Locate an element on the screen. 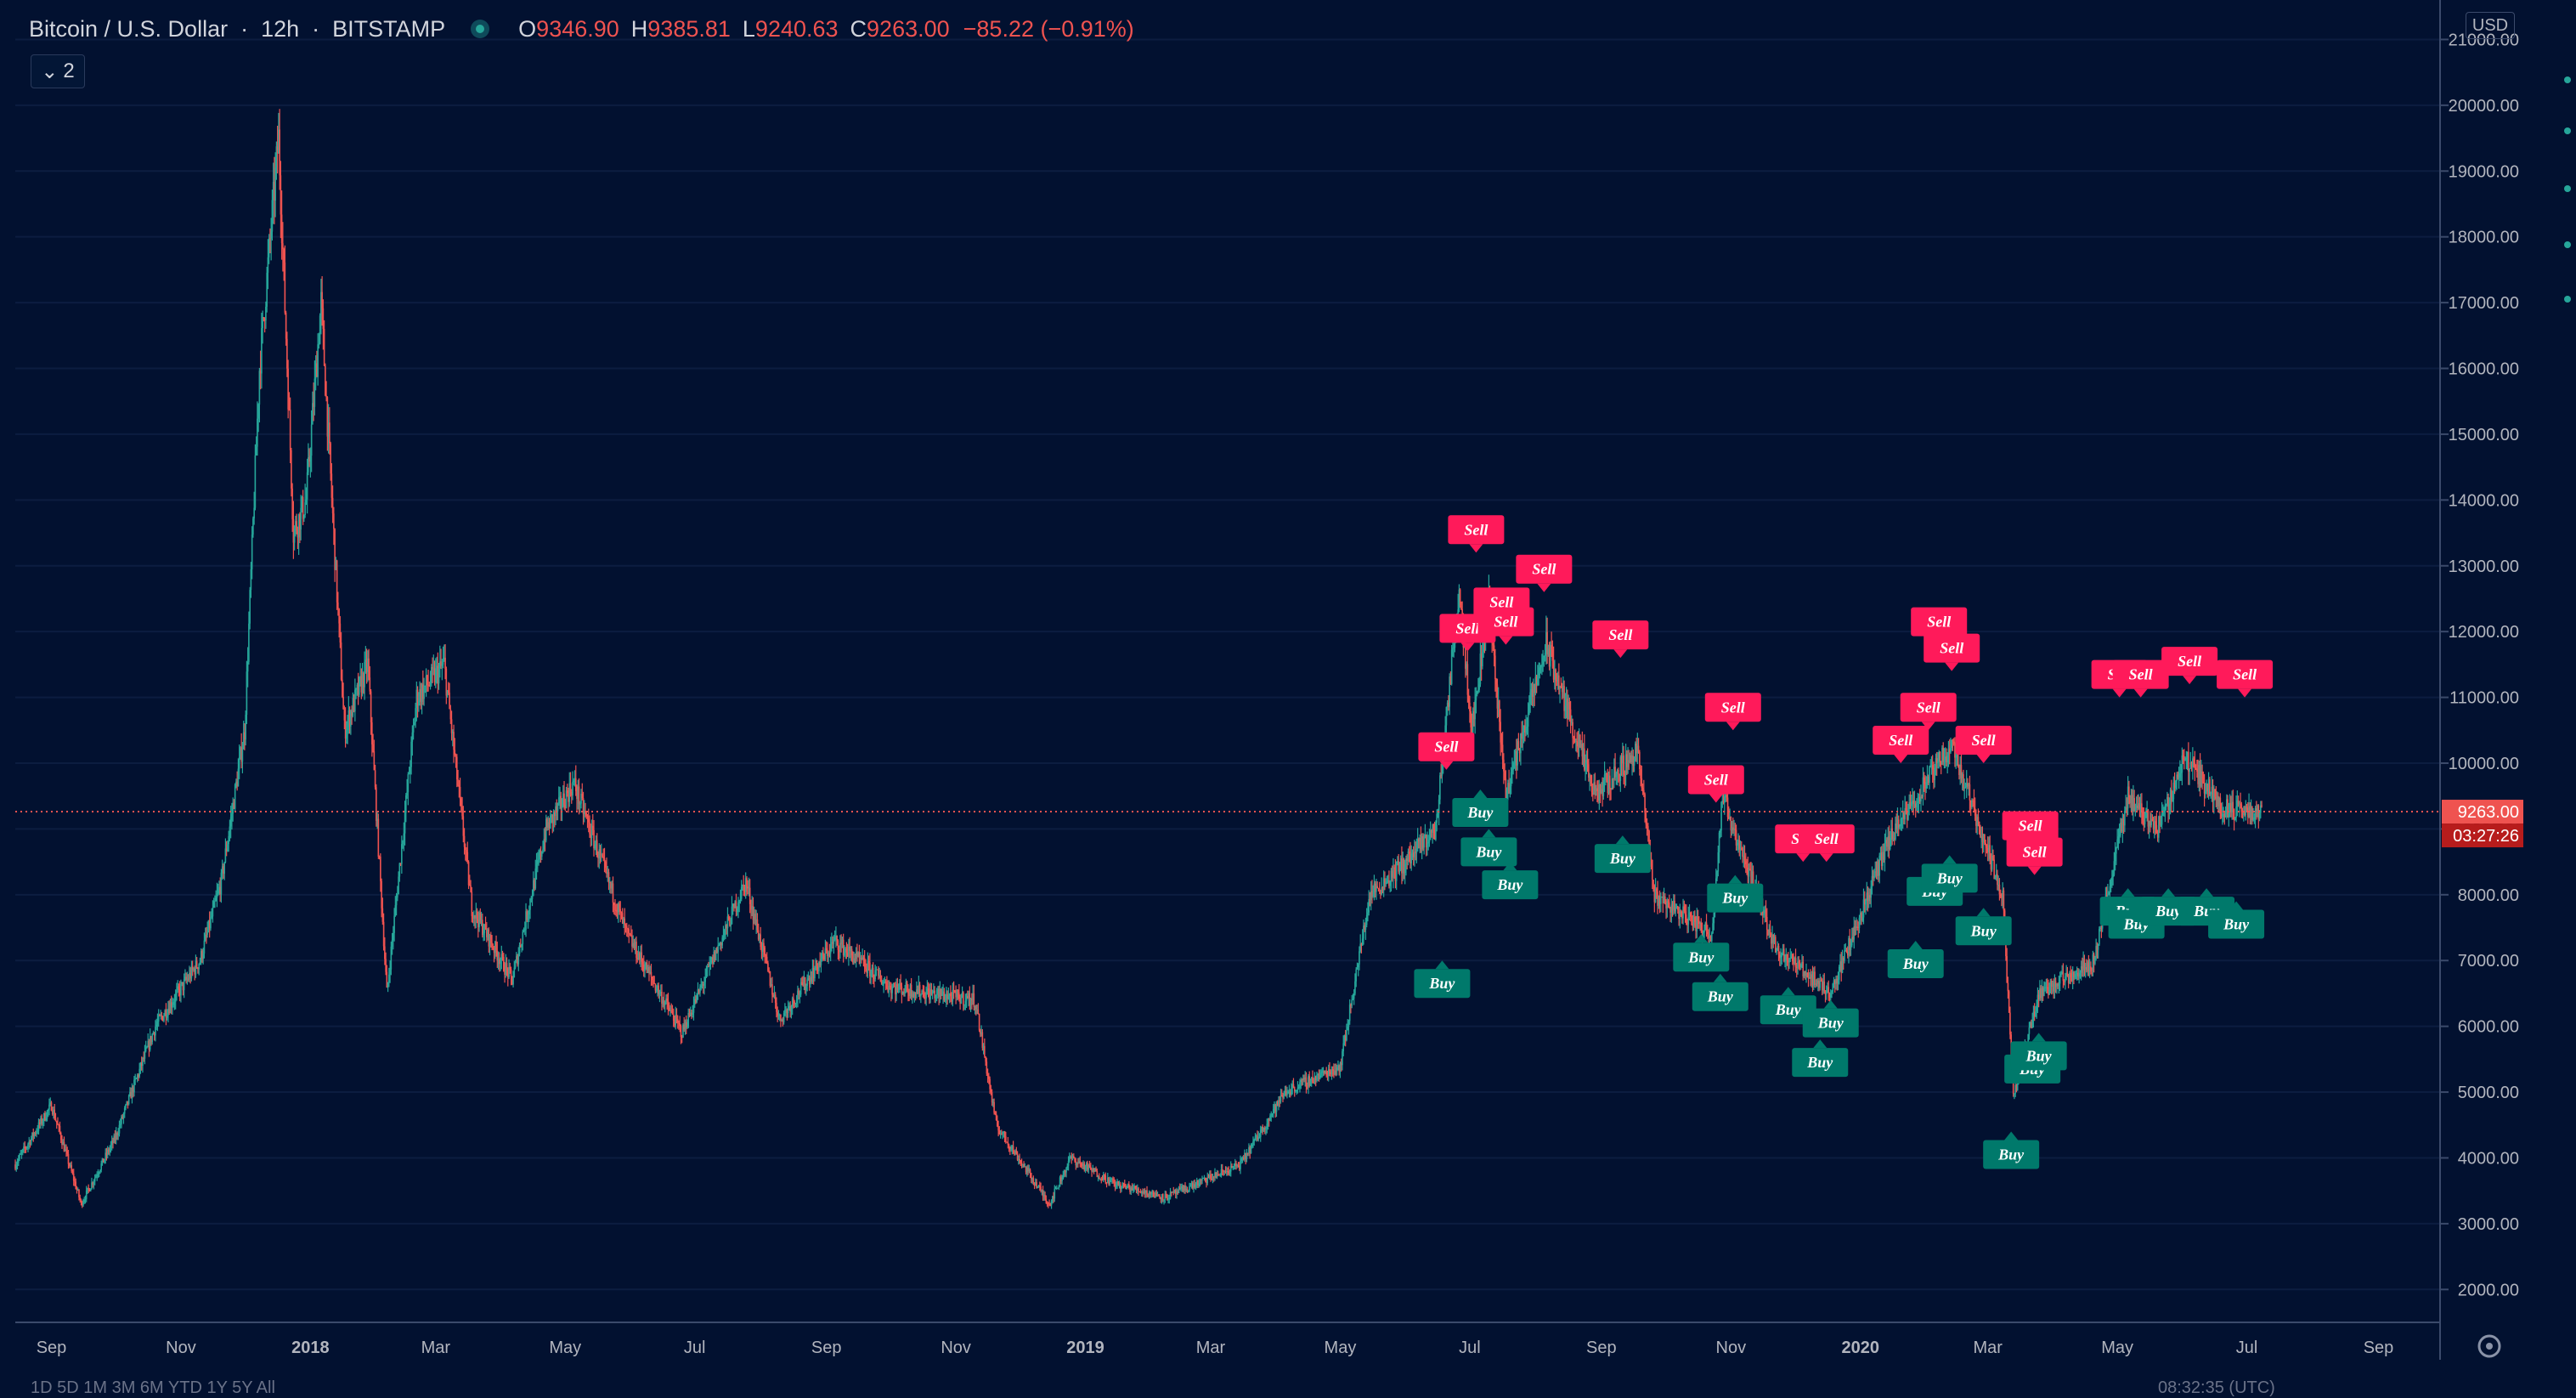  price-tick-label: 11000.00 is located at coordinates (2484, 698).